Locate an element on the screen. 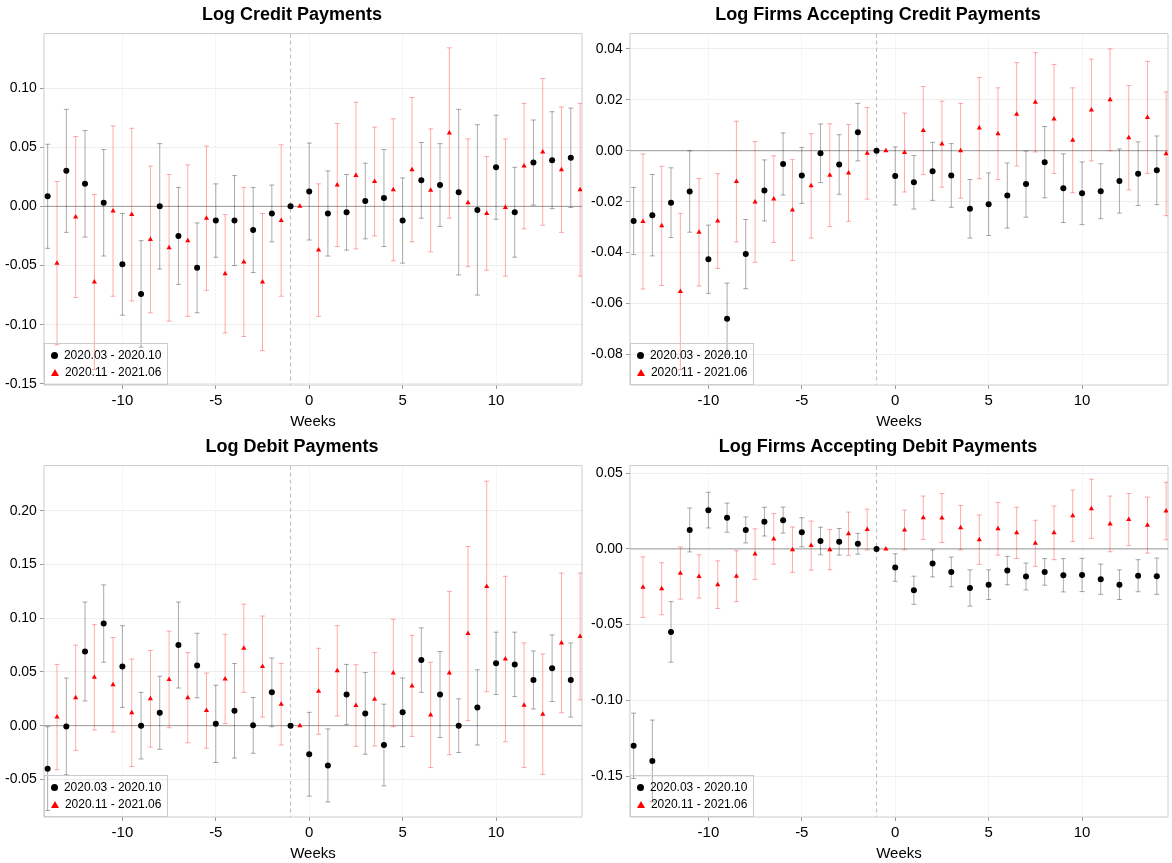 This screenshot has height=863, width=1172. chart-title: Log Firms Accepting Credit Payments is located at coordinates (878, 13).